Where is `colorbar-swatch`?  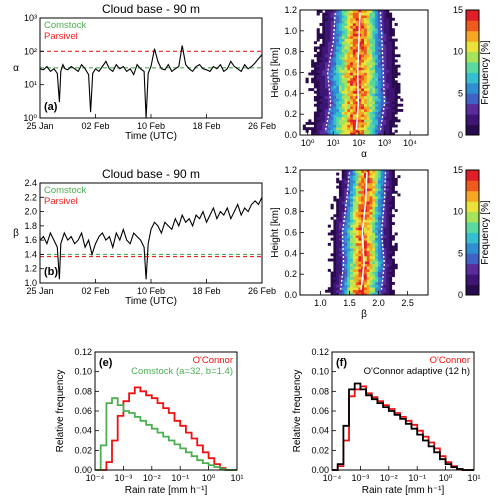
colorbar-swatch is located at coordinates (472, 88).